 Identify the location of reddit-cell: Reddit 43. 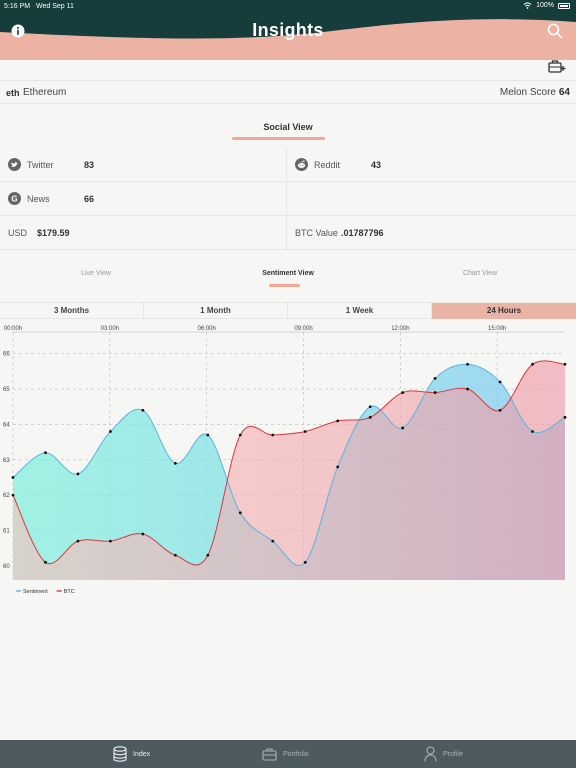
(431, 165).